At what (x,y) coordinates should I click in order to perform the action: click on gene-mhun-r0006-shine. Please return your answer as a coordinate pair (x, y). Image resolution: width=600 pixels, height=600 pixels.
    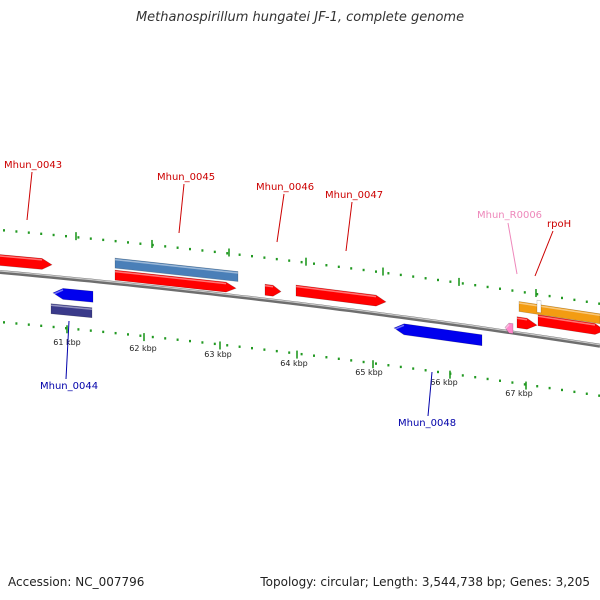
    Looking at the image, I should click on (507, 327).